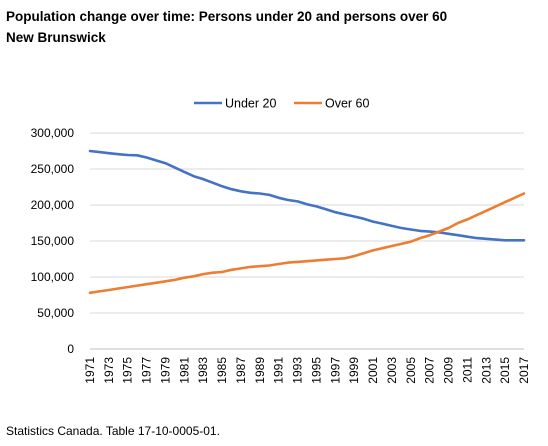 This screenshot has height=446, width=548. Describe the element at coordinates (222, 370) in the screenshot. I see `x-tick-label: 1985` at that location.